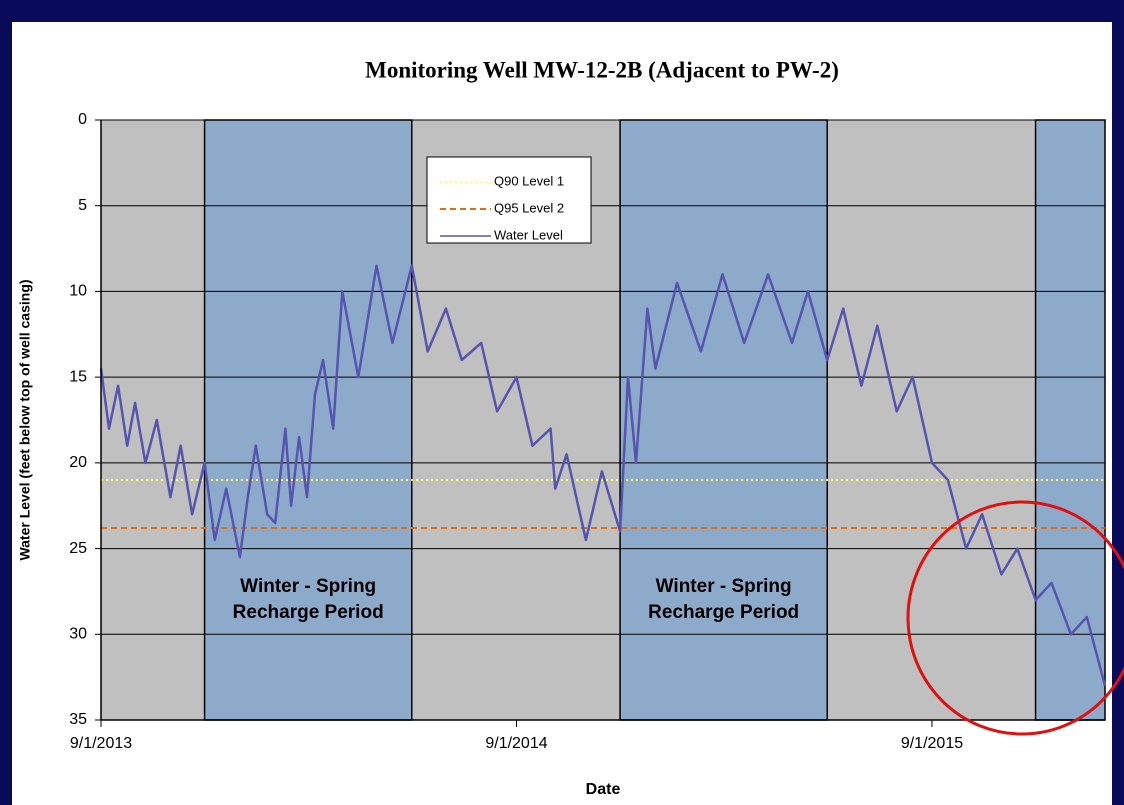 This screenshot has height=805, width=1124. What do you see at coordinates (529, 207) in the screenshot?
I see `legend-label: Q95 Level 2` at bounding box center [529, 207].